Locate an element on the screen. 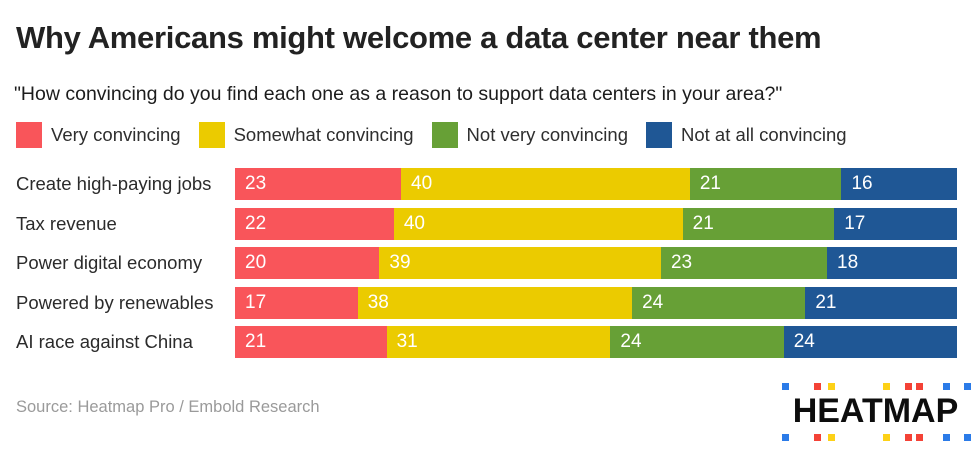 The image size is (980, 460). bar-track: 22 40 21 17 is located at coordinates (596, 223).